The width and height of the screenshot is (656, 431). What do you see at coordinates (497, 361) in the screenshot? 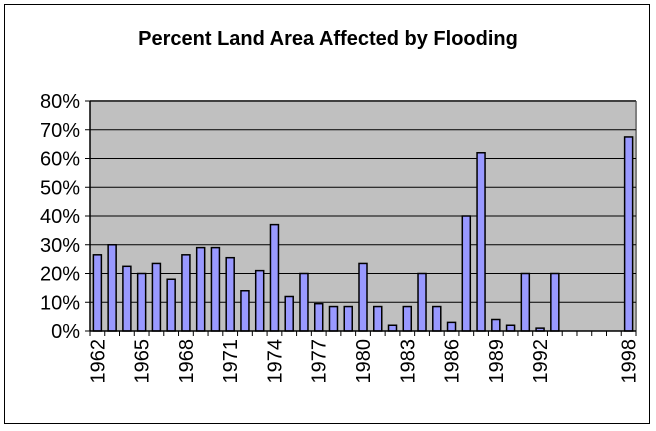
I see `x-tick-label: 1989` at bounding box center [497, 361].